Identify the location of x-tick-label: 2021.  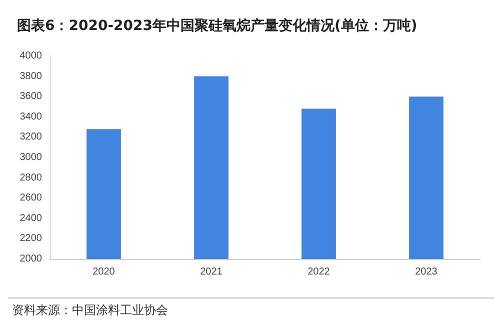
(211, 272).